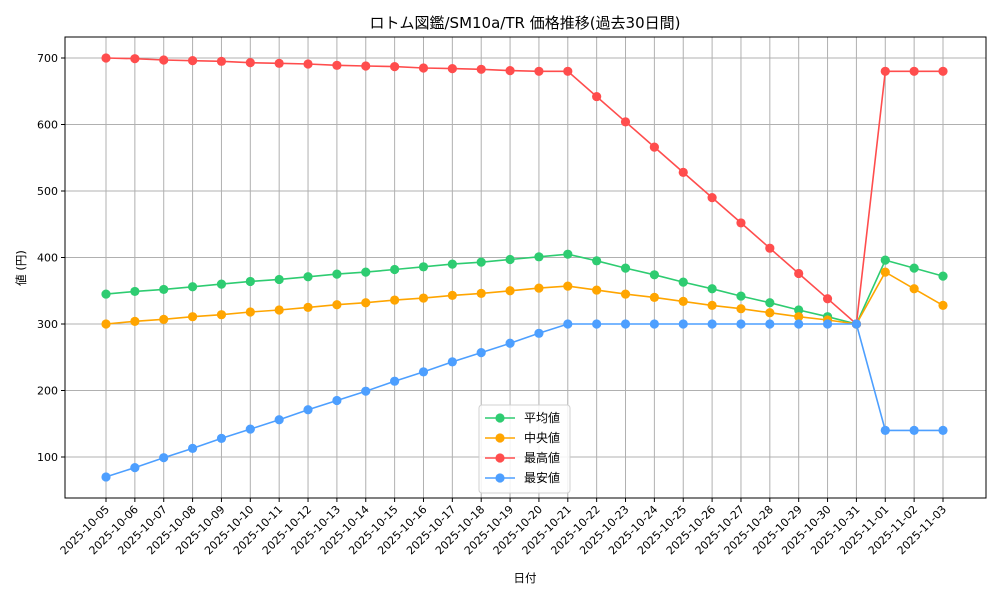 This screenshot has height=604, width=1000. Describe the element at coordinates (47, 191) in the screenshot. I see `y-tick-label: 500` at that location.